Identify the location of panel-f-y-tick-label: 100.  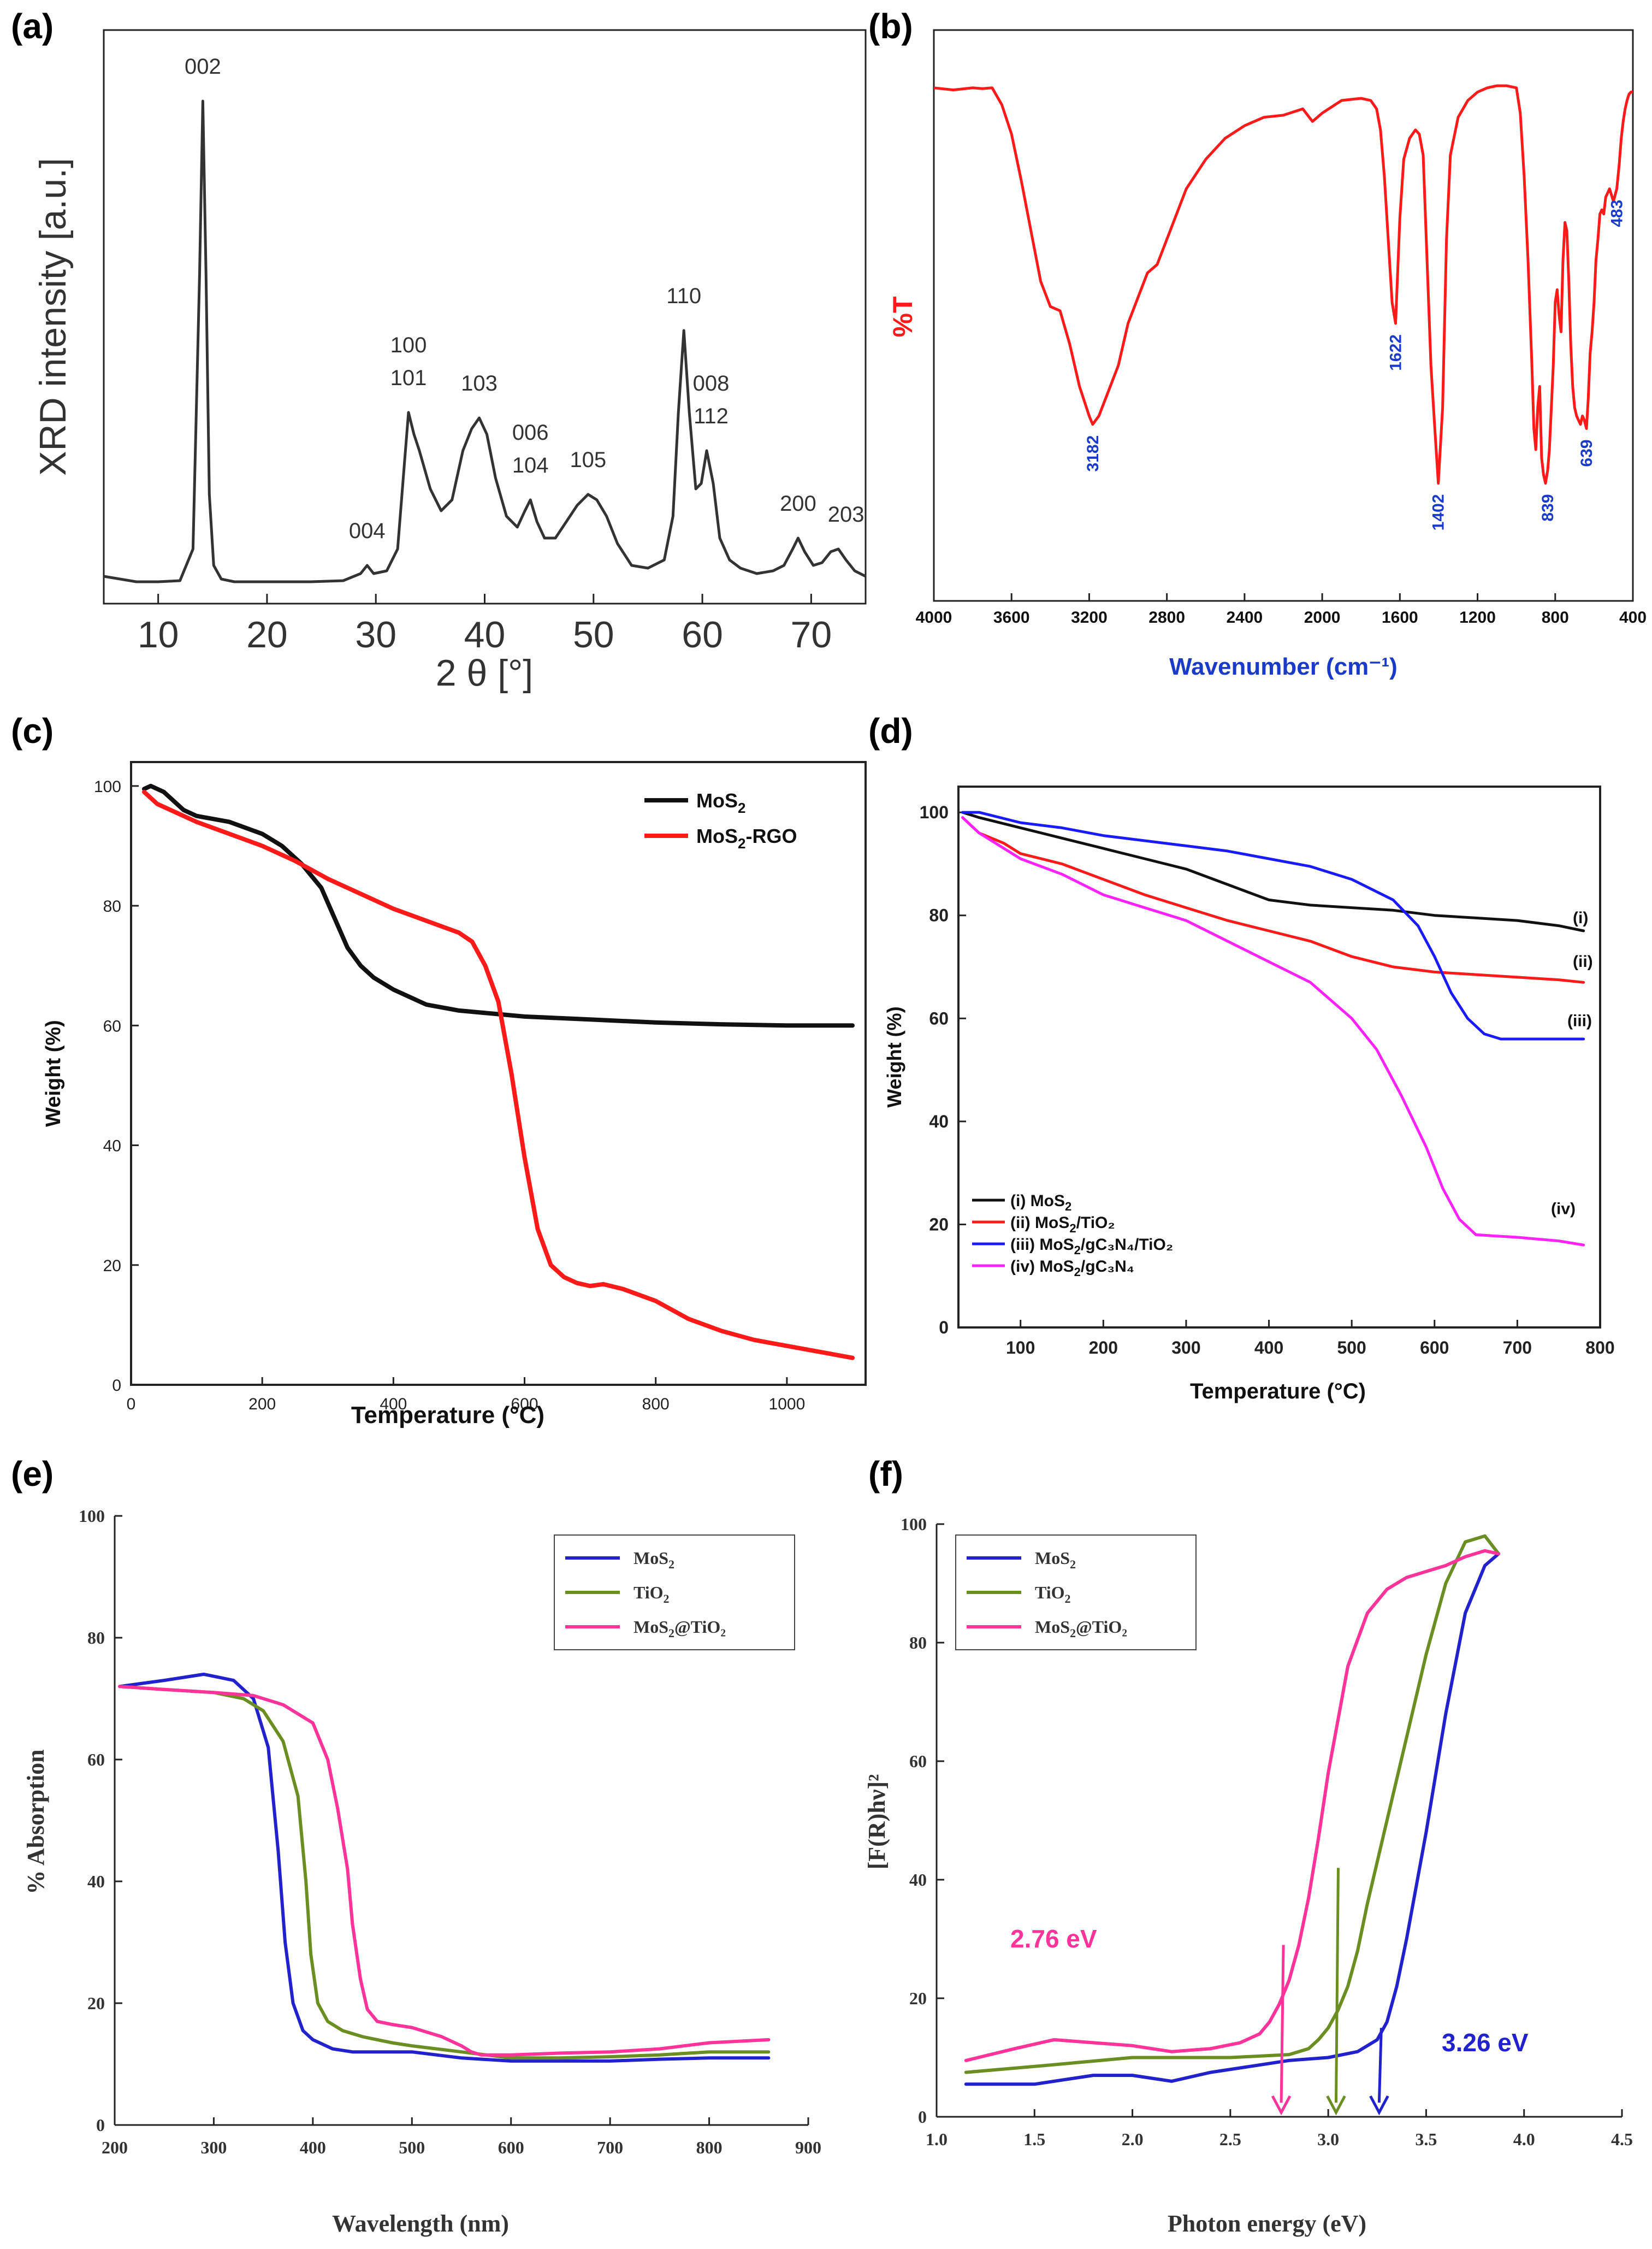
(914, 1524).